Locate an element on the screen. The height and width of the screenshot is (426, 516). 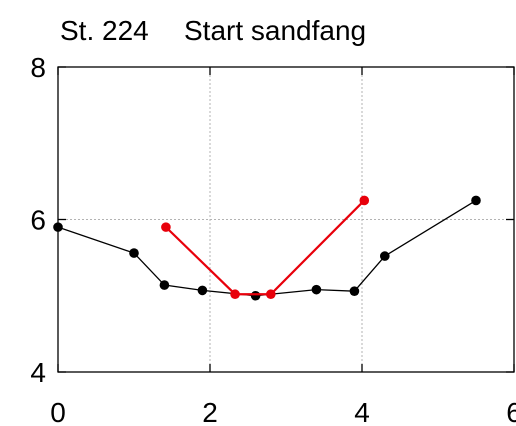
x-tick-label: 2 is located at coordinates (210, 411).